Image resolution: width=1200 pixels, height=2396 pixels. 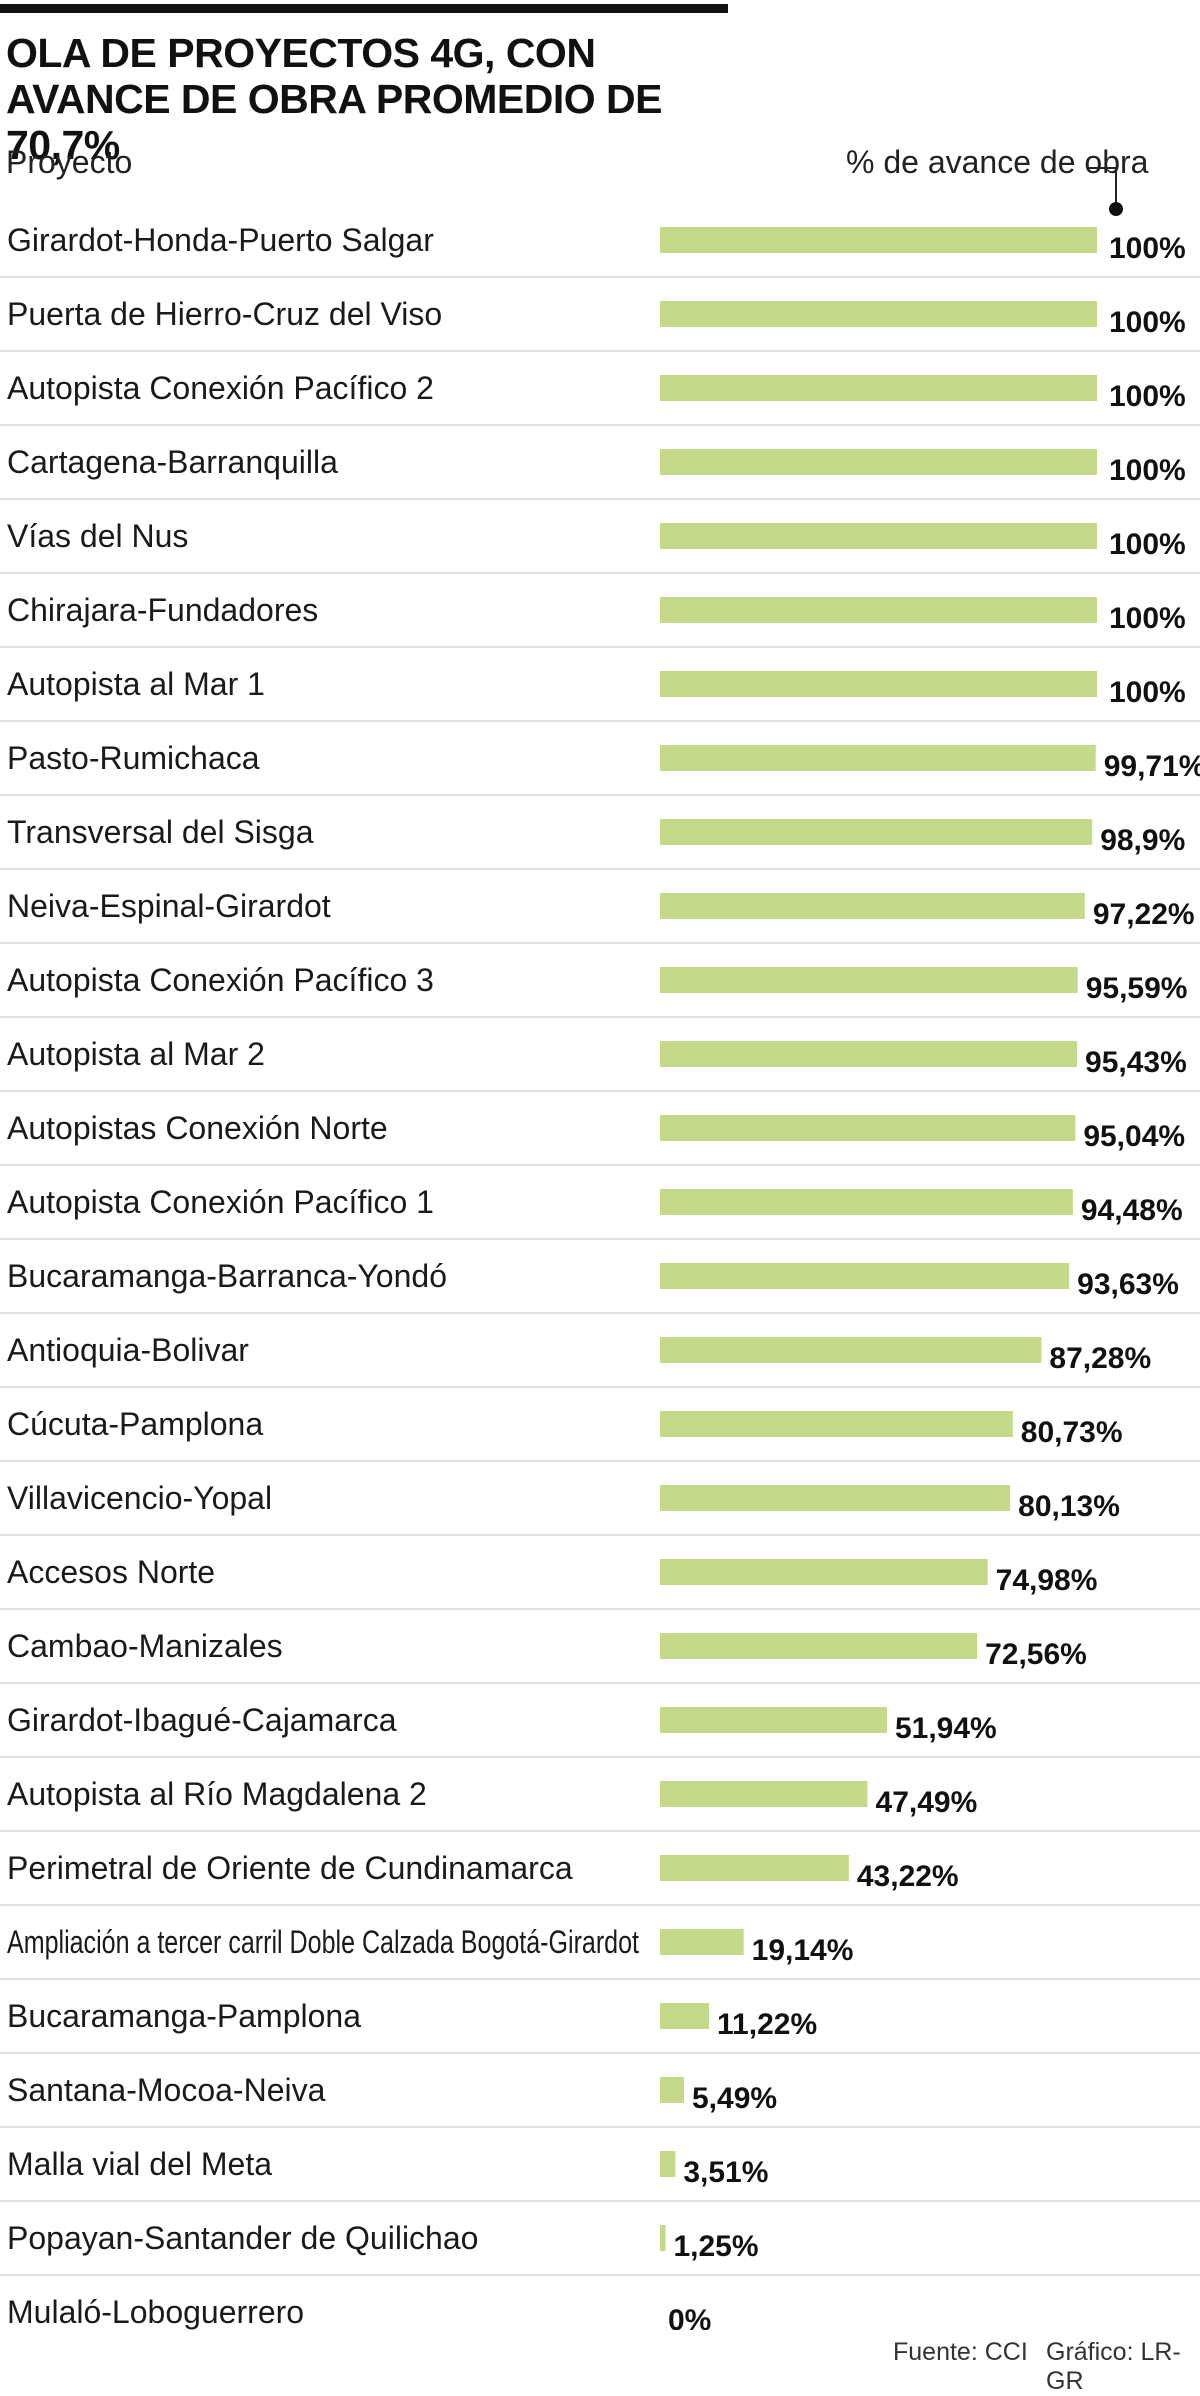 I want to click on value-label: 51,94%, so click(x=946, y=1728).